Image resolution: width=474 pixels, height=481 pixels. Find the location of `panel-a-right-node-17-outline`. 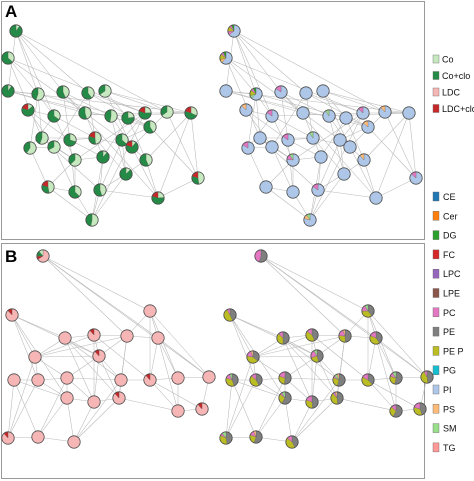

panel-a-right-node-17-outline is located at coordinates (313, 138).